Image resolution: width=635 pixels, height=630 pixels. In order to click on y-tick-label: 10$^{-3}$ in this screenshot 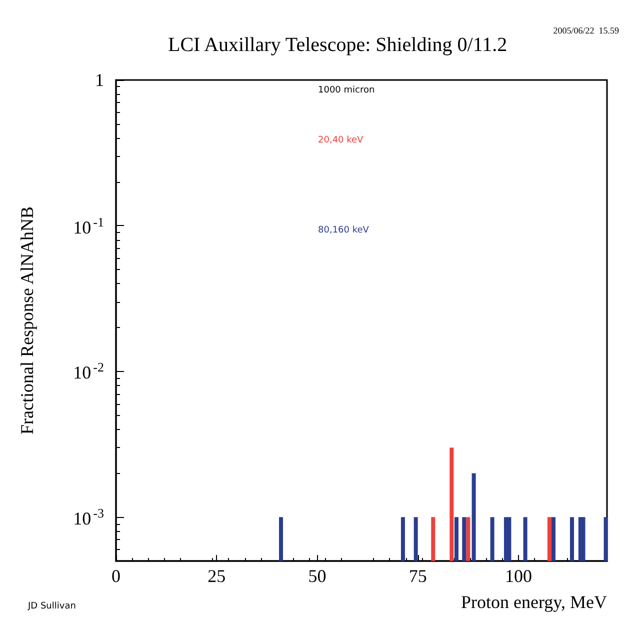, I will do `click(88, 517)`.